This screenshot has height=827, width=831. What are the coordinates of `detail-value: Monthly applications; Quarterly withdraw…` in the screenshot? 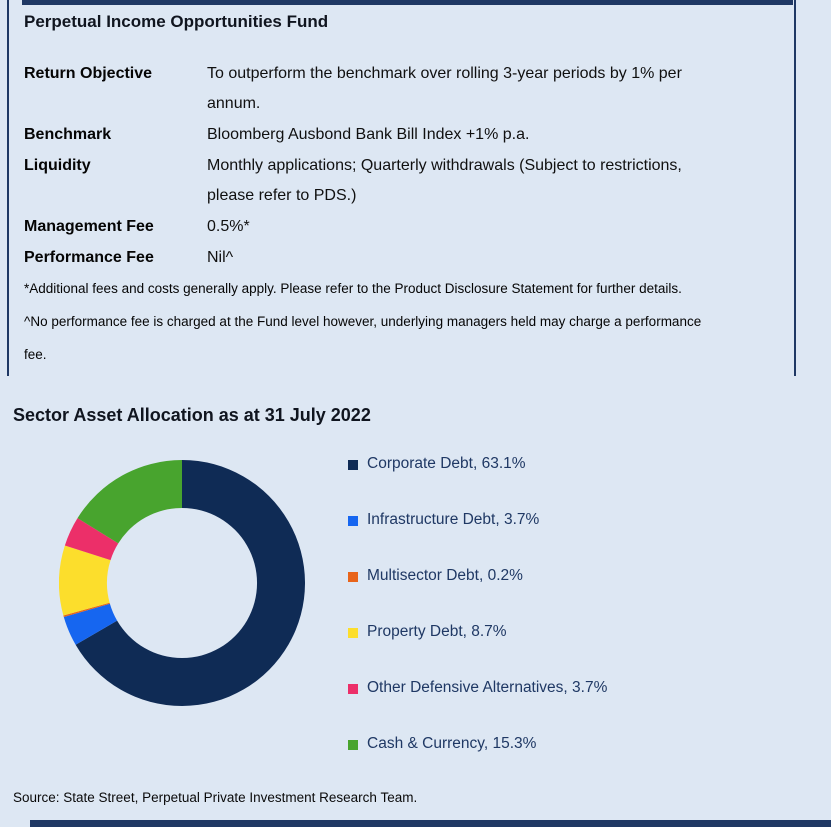 It's located at (444, 180).